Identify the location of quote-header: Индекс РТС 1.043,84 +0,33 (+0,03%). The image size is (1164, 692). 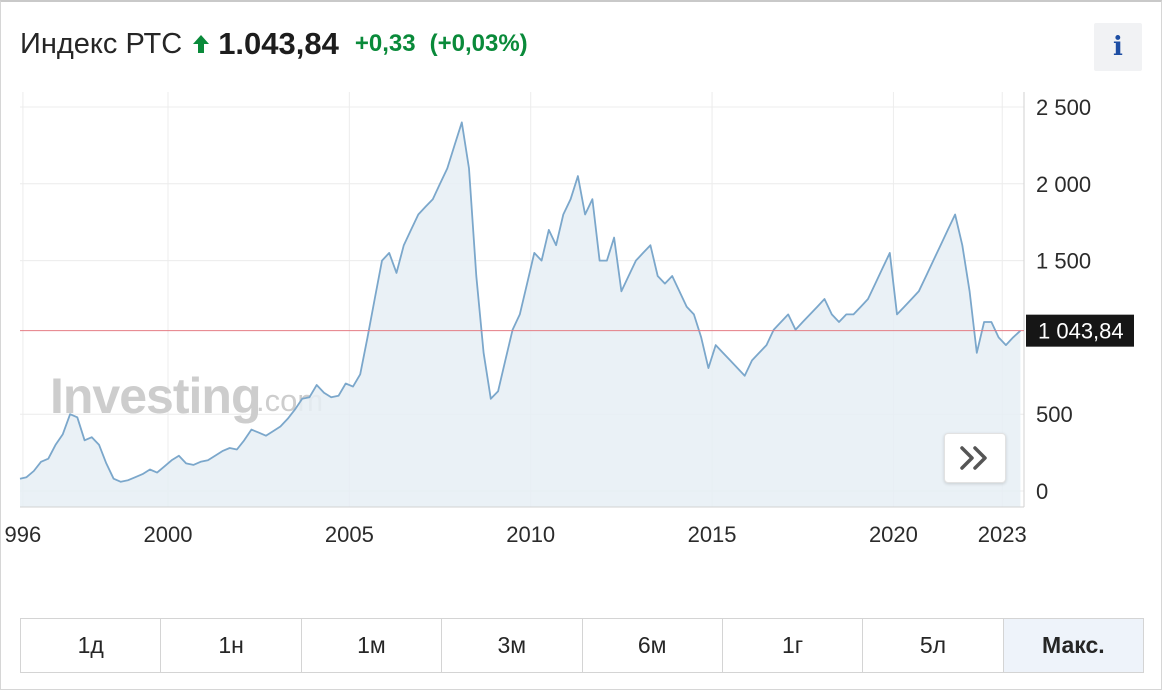
(274, 44).